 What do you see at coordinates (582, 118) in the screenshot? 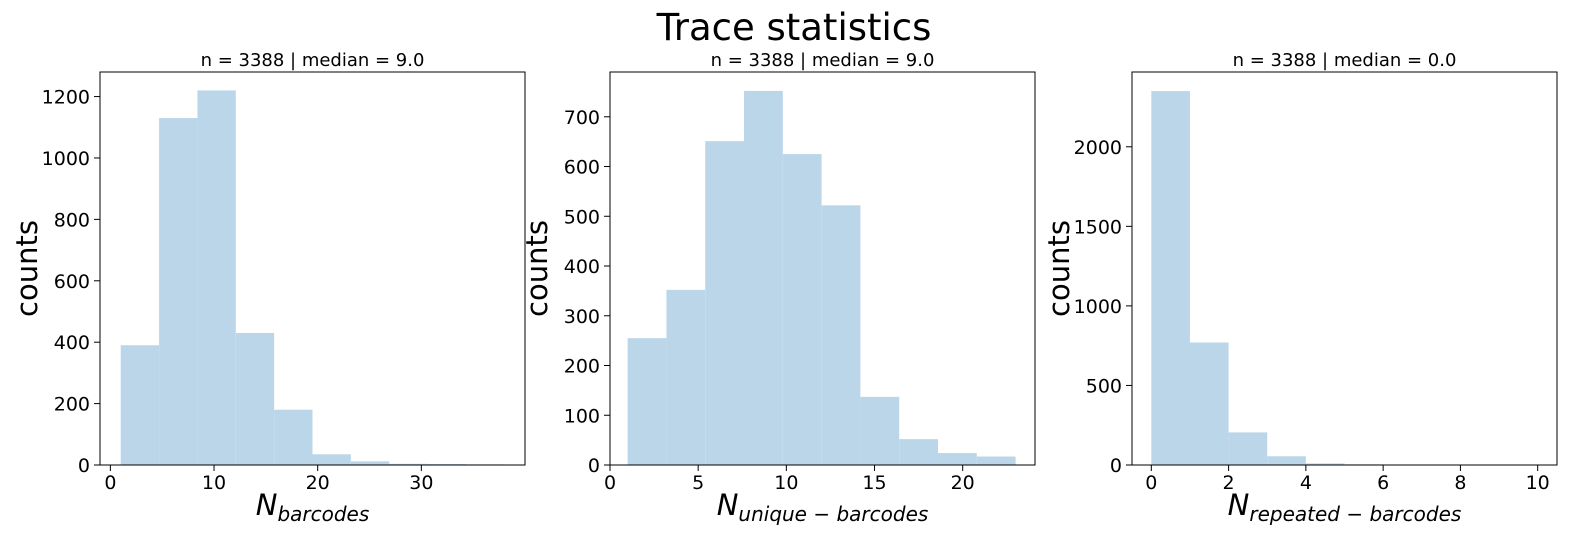
I see `y-tick-label: 700` at bounding box center [582, 118].